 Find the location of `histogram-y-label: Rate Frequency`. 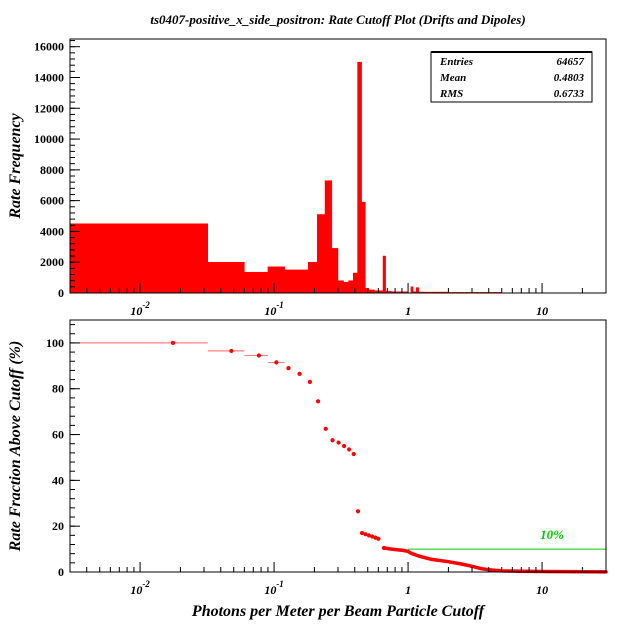

histogram-y-label: Rate Frequency is located at coordinates (15, 165).